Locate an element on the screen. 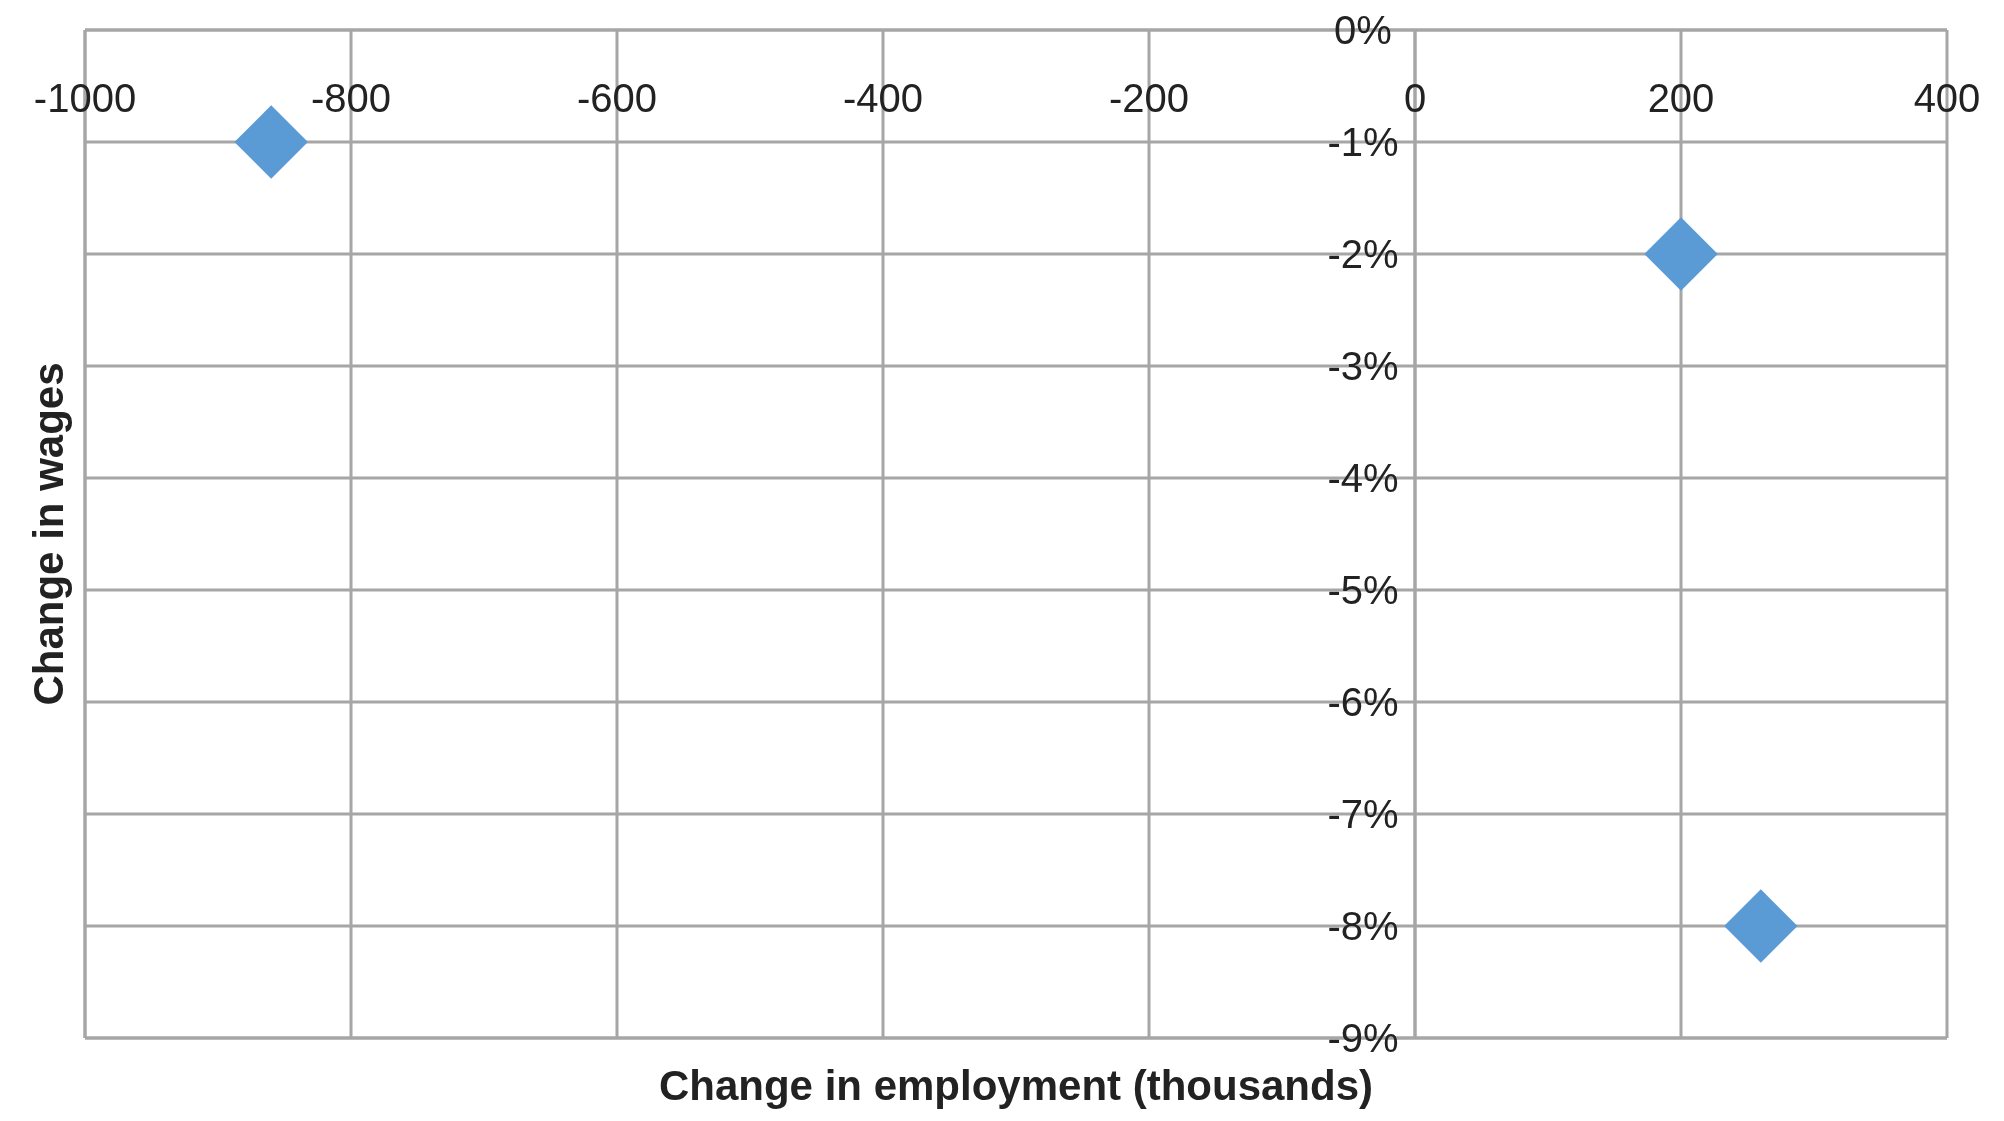 The height and width of the screenshot is (1121, 2004). y-tick-label: -8% is located at coordinates (1363, 926).